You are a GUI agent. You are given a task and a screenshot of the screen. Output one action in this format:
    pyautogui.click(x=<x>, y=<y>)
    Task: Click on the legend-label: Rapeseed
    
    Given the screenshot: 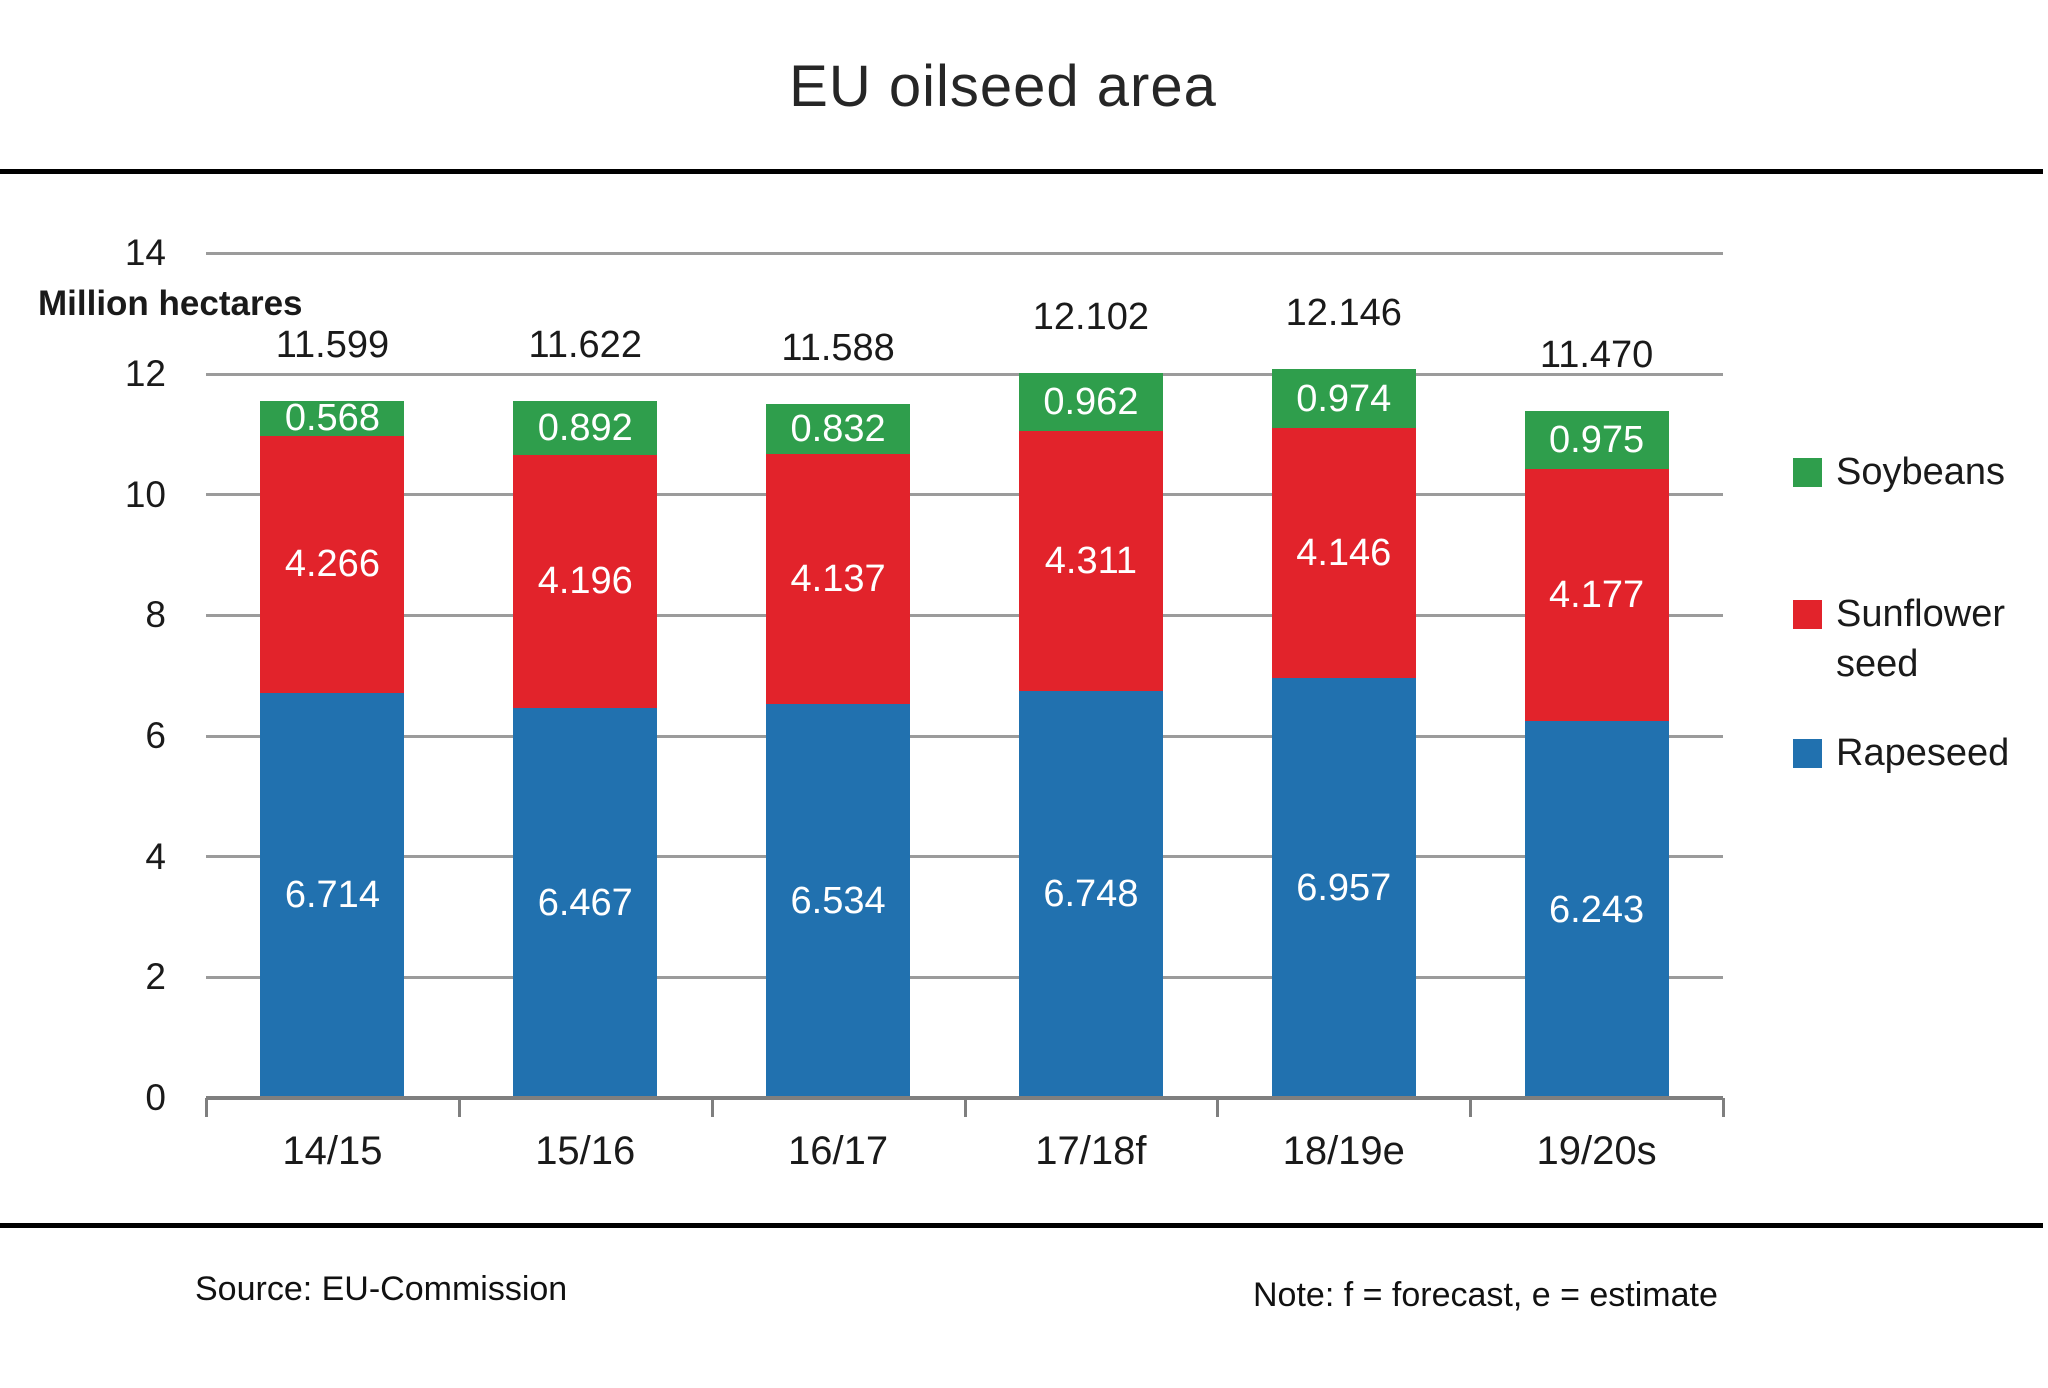 What is the action you would take?
    pyautogui.click(x=1923, y=753)
    